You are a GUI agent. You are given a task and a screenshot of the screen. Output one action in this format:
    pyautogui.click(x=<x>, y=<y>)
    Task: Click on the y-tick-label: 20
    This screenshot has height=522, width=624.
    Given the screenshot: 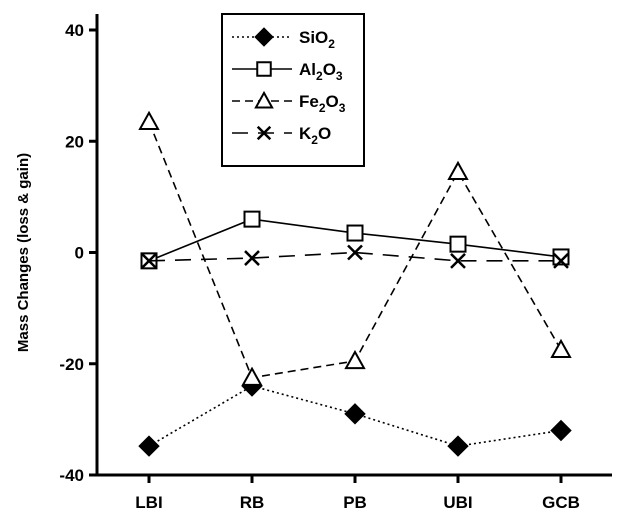 What is the action you would take?
    pyautogui.click(x=74, y=141)
    